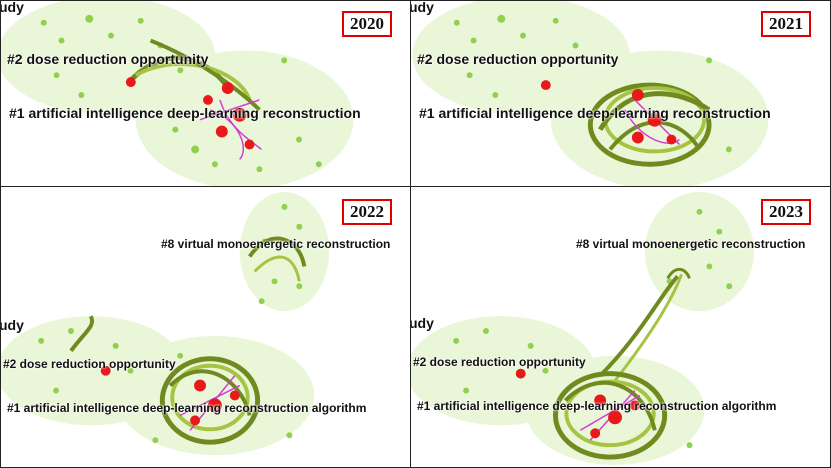 This screenshot has width=831, height=468. Describe the element at coordinates (367, 212) in the screenshot. I see `year-label: 2022` at that location.